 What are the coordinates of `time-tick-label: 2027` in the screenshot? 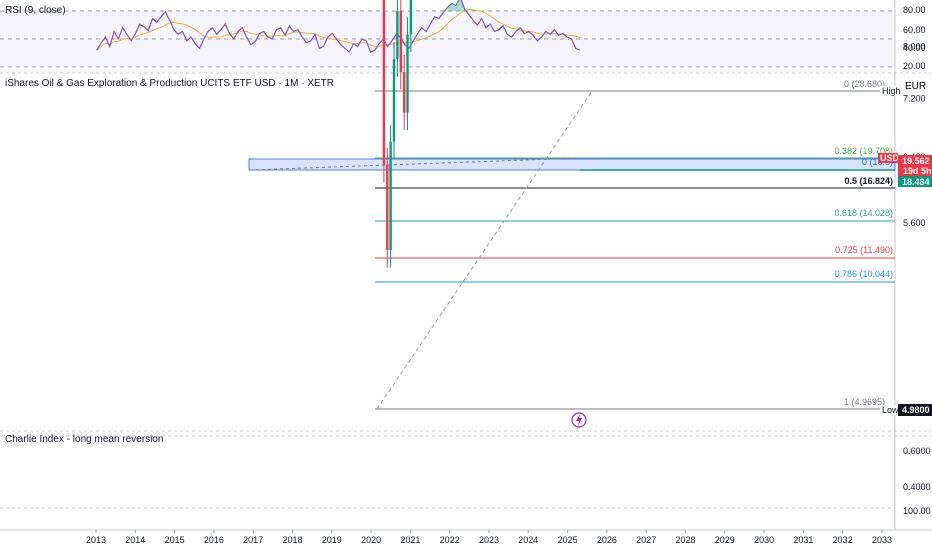 It's located at (646, 540).